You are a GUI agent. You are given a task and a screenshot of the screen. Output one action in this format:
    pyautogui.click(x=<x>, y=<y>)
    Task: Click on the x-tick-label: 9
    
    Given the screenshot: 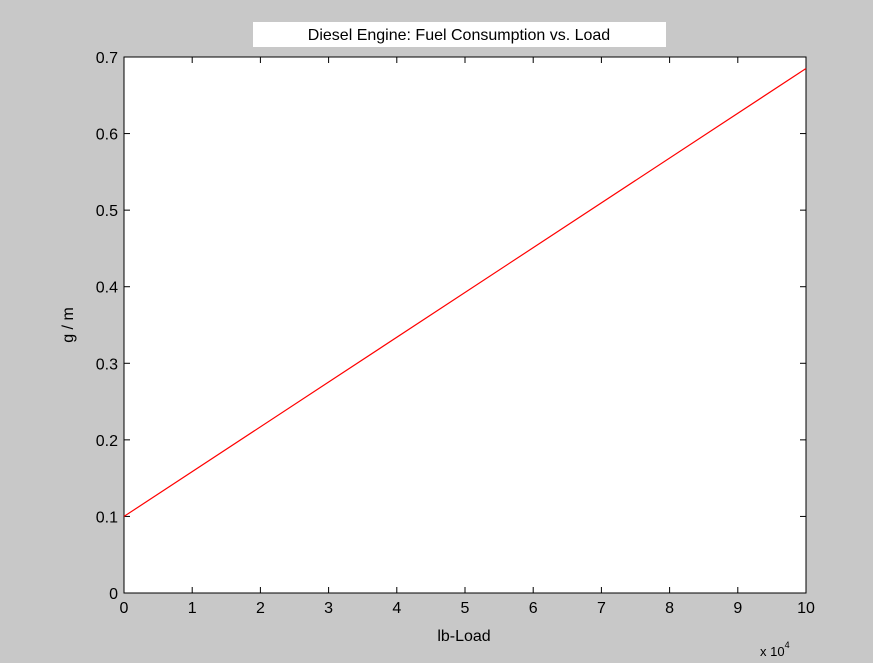 What is the action you would take?
    pyautogui.click(x=737, y=608)
    